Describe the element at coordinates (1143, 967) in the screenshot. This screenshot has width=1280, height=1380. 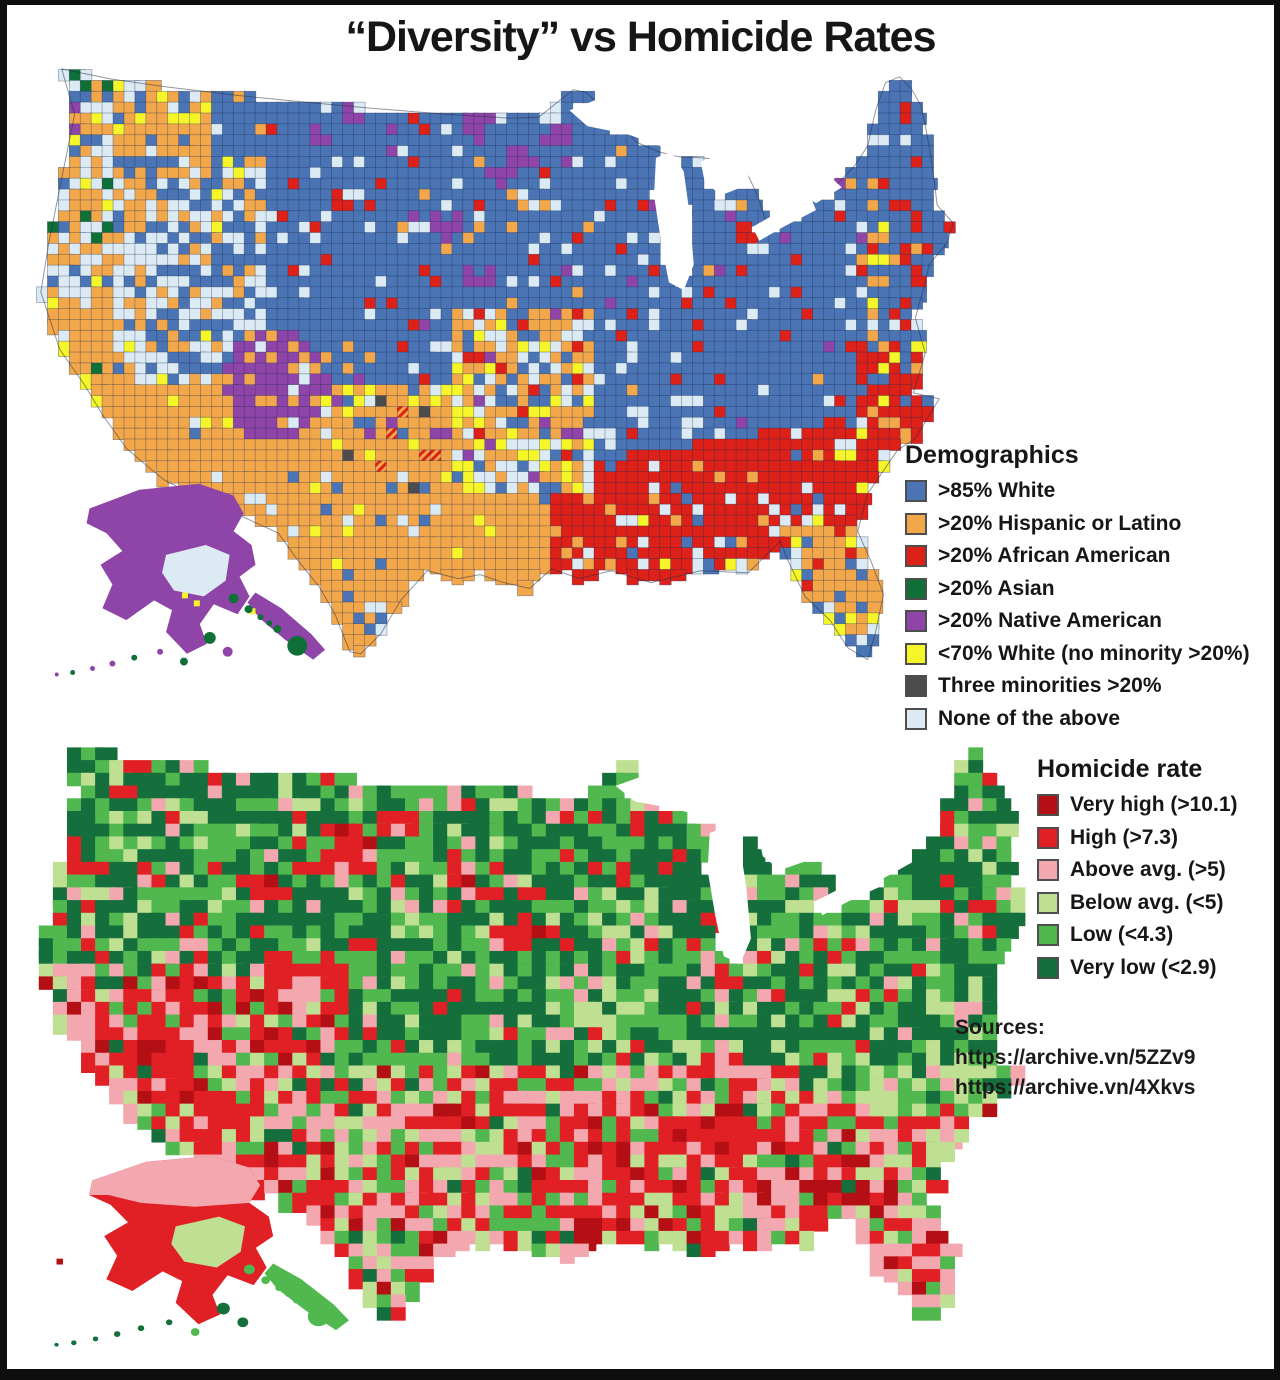
I see `legend-label: Very low (<2.9)` at that location.